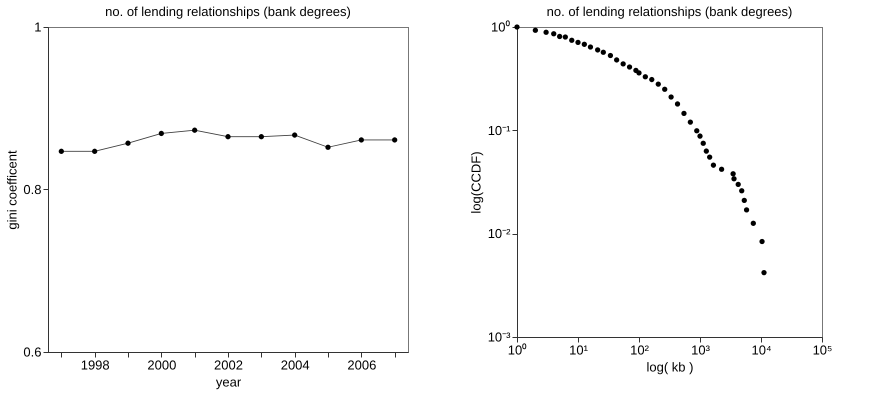 This screenshot has height=418, width=877. What do you see at coordinates (701, 350) in the screenshot?
I see `x-tick-label: 10³` at bounding box center [701, 350].